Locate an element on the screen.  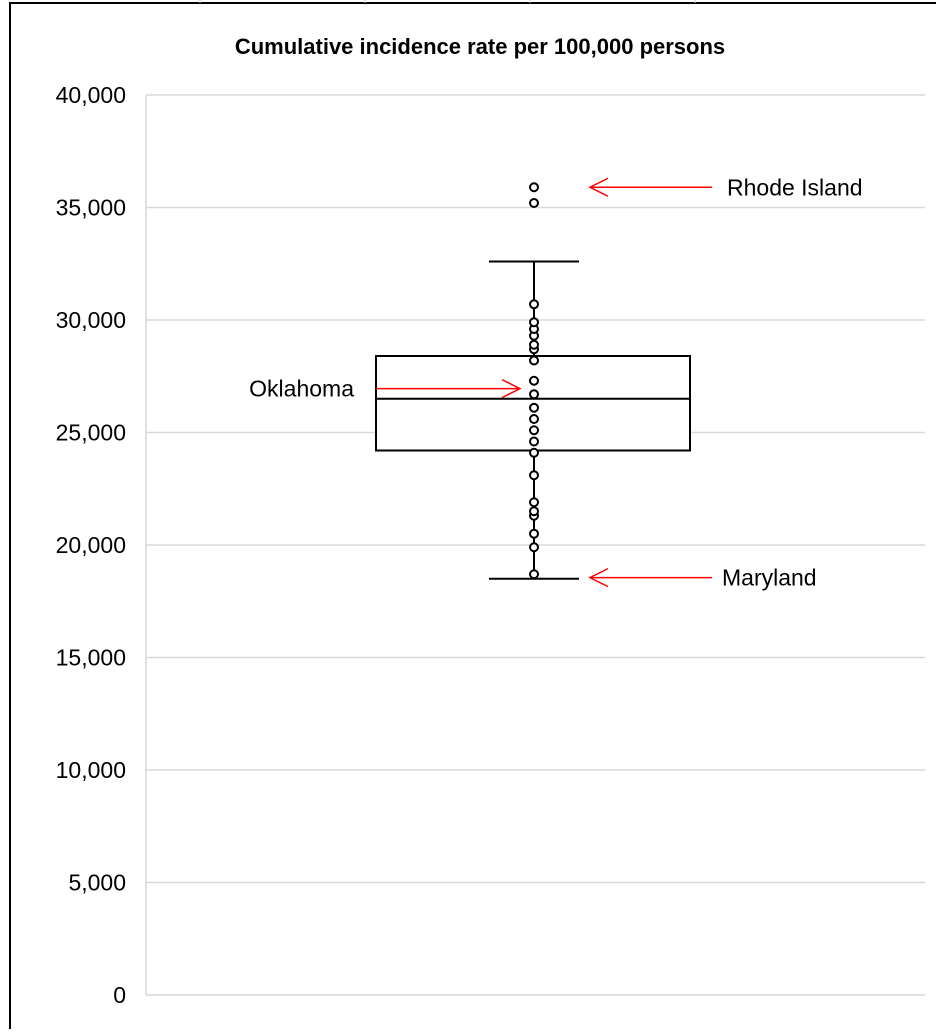
y-tick-label: 15,000 is located at coordinates (91, 658).